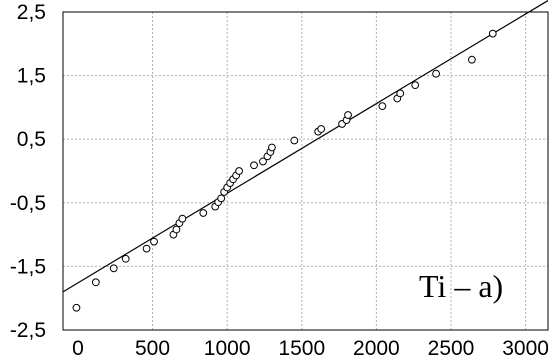  I want to click on x-tick-label: 3000, so click(525, 348).